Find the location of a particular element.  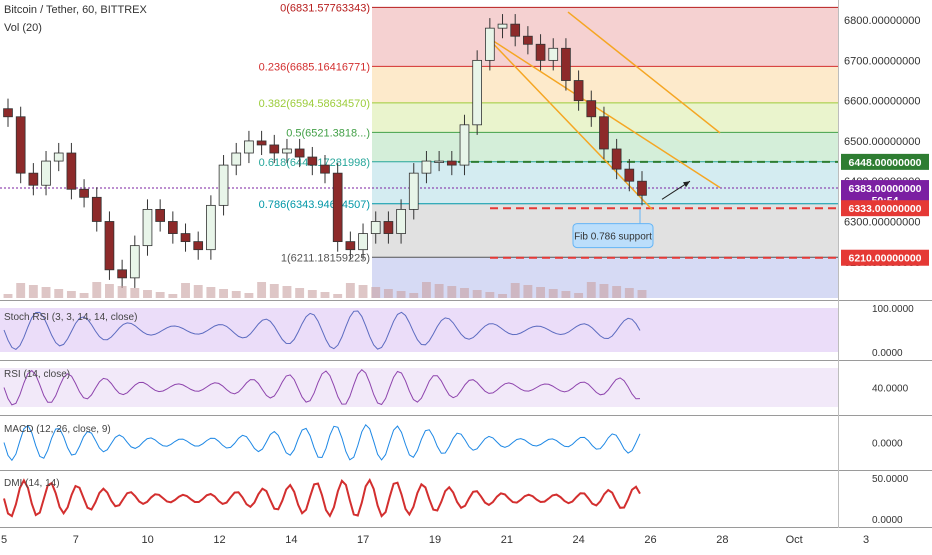

price-axis-label: 6600.00000000 is located at coordinates (882, 102).